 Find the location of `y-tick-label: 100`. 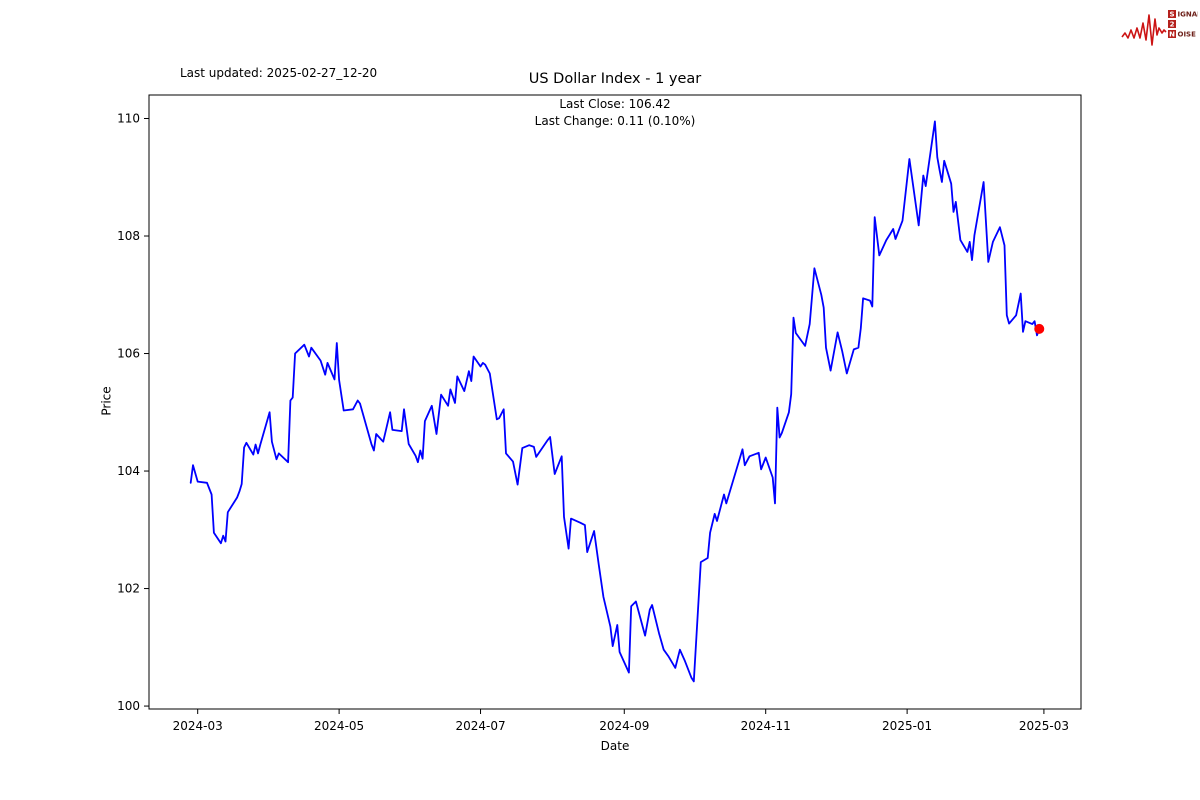

y-tick-label: 100 is located at coordinates (128, 706).